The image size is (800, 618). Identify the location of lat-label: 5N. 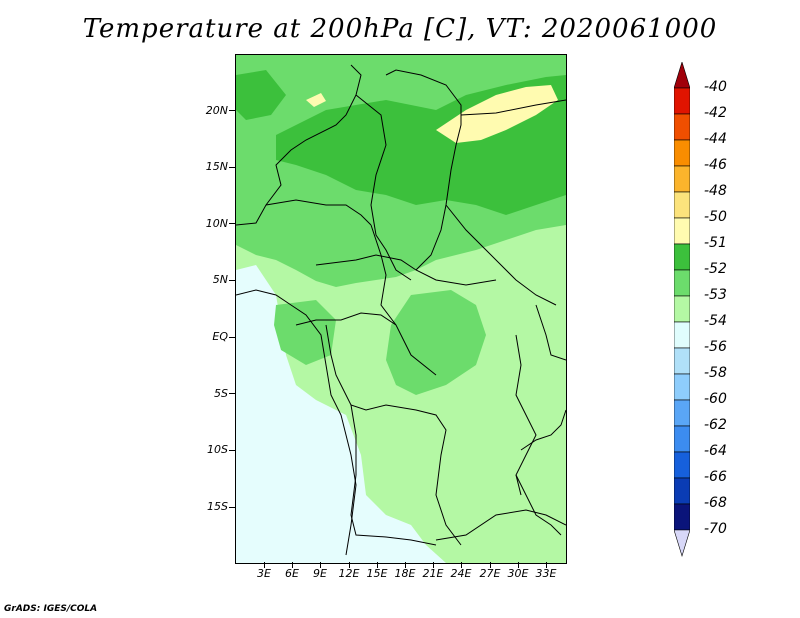
(220, 279).